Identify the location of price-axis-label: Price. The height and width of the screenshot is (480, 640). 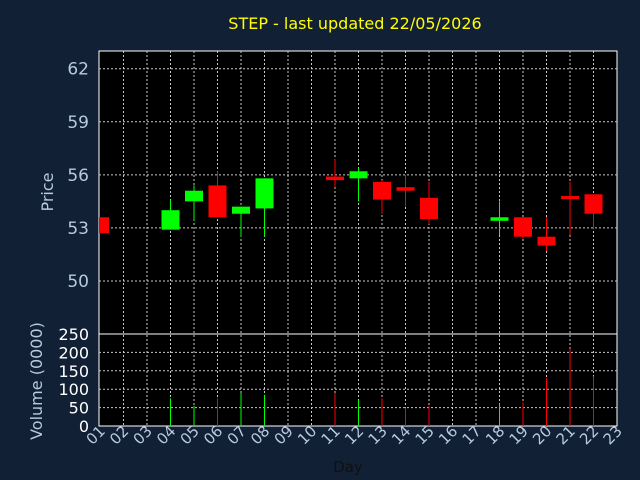
(47, 191).